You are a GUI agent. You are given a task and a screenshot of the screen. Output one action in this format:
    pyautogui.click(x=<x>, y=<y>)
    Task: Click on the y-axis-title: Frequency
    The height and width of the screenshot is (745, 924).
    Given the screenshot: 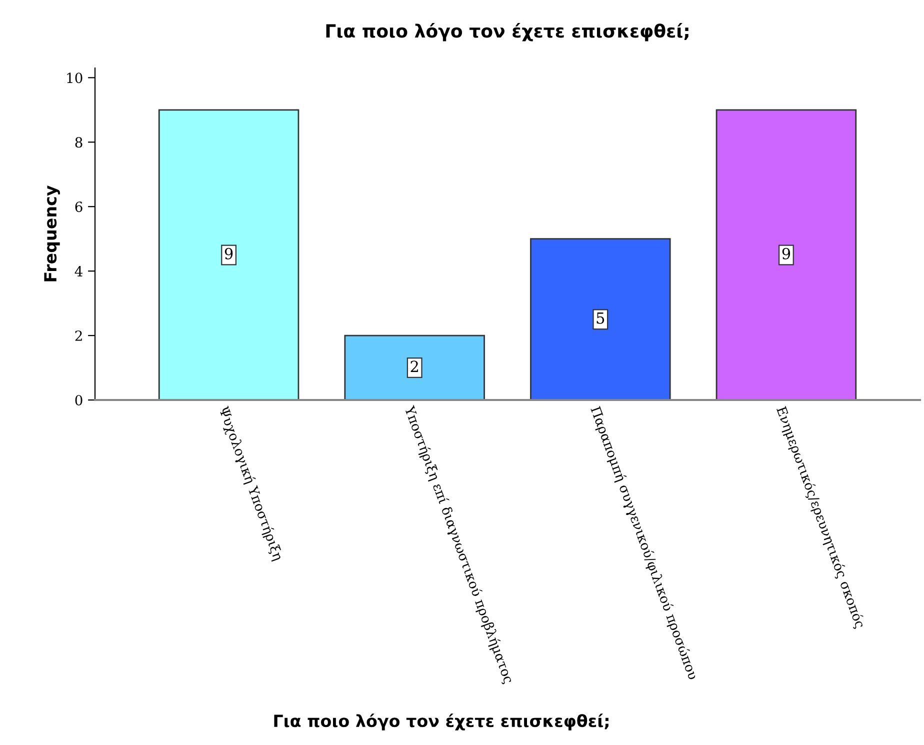 What is the action you would take?
    pyautogui.click(x=52, y=234)
    